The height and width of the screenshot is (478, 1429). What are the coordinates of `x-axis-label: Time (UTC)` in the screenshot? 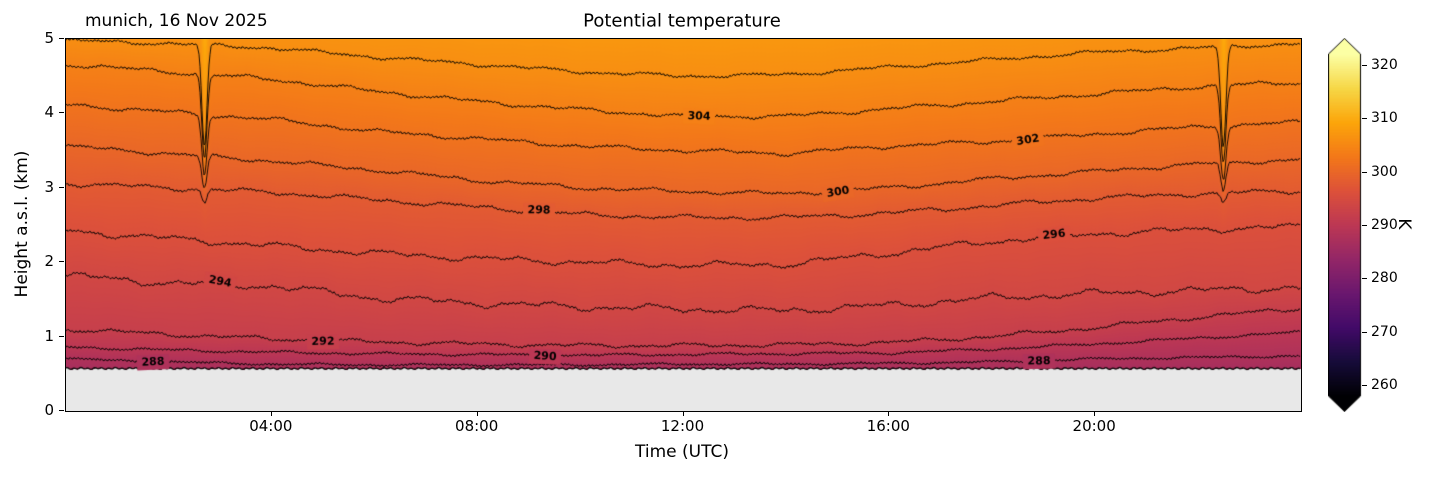 It's located at (682, 452).